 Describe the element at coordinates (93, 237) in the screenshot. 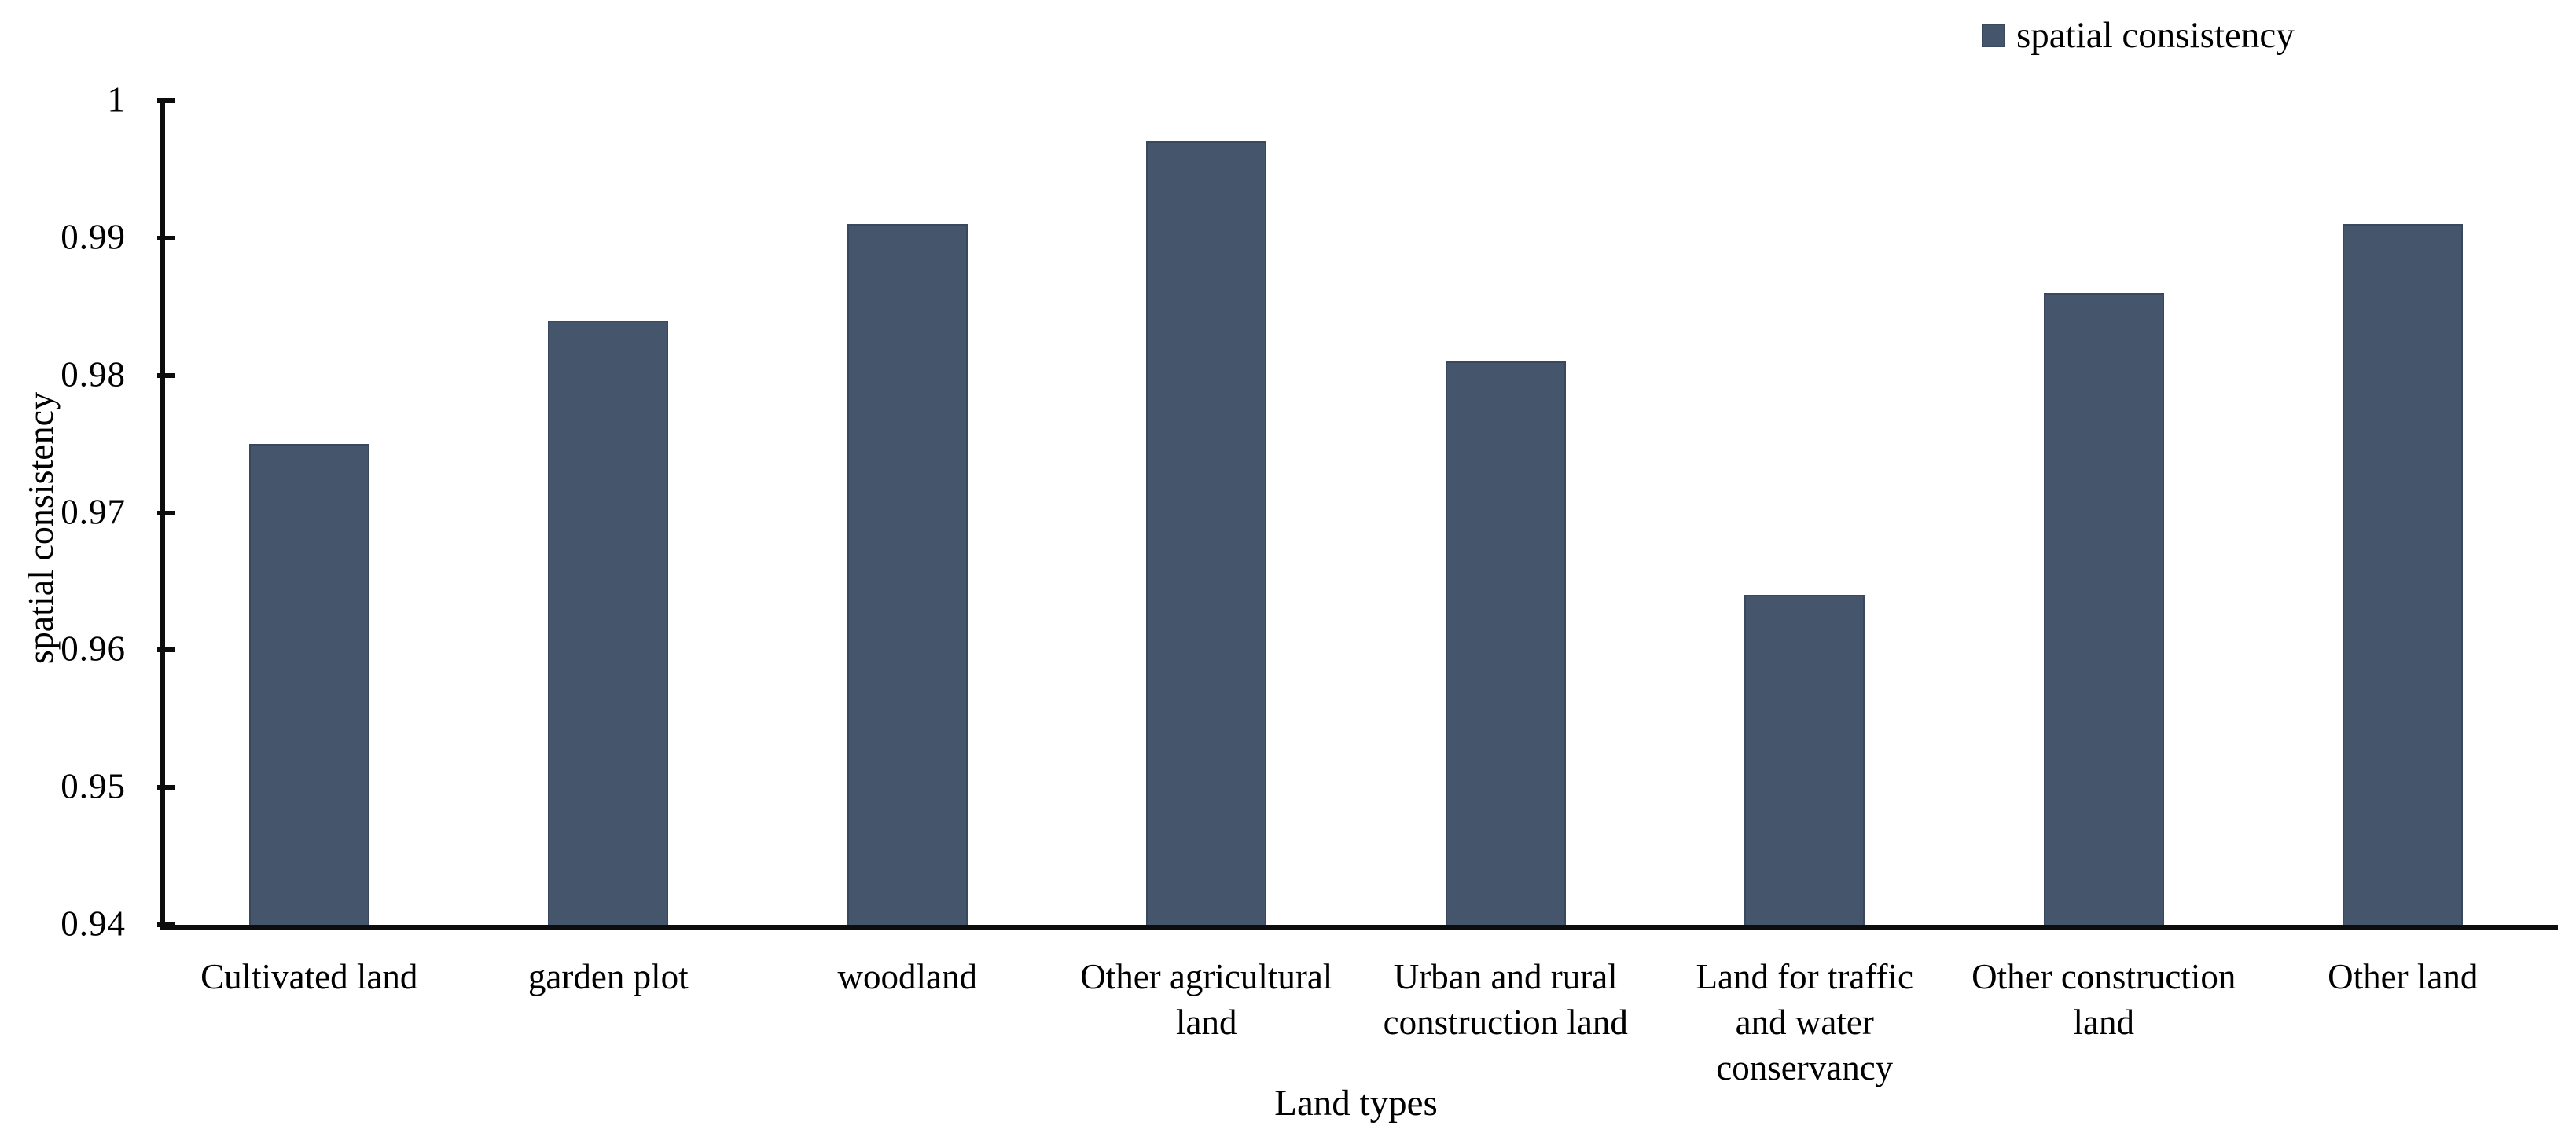

I see `y-tick-label: 0.99` at that location.